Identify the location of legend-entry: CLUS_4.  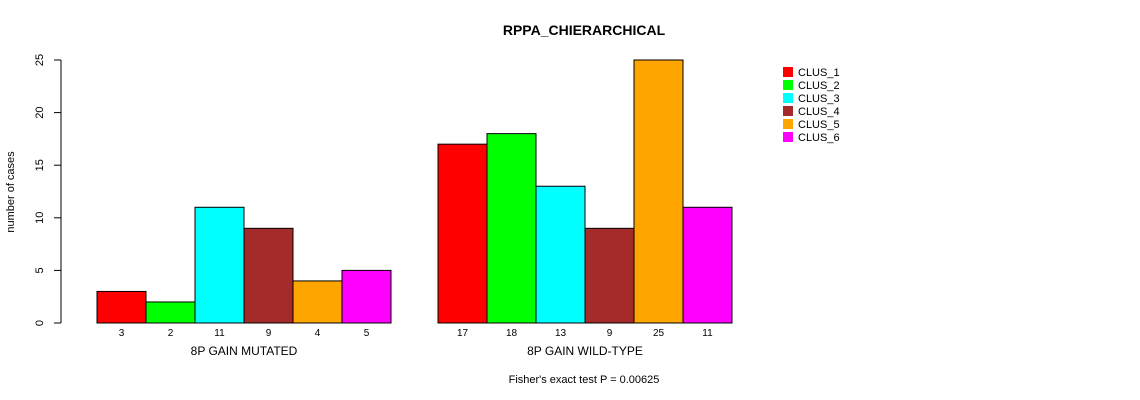
(819, 112).